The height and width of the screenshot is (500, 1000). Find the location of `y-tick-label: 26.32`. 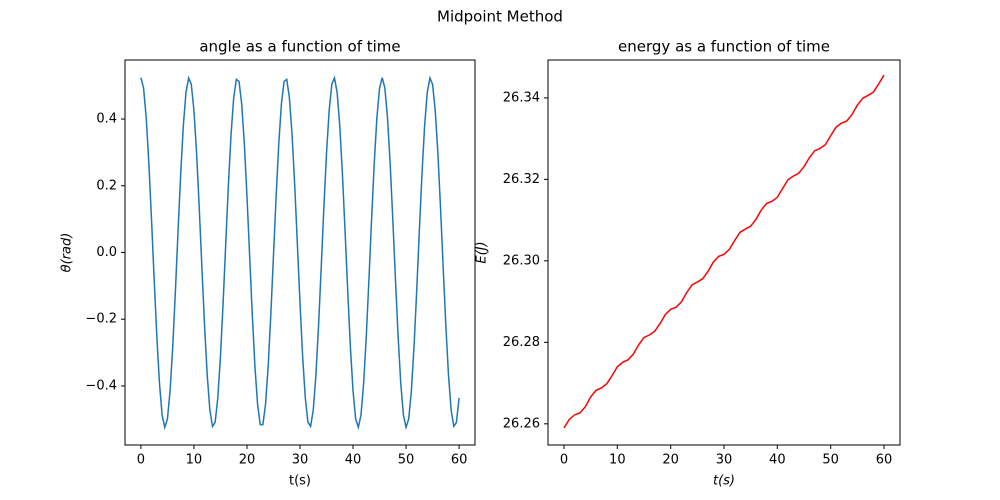

y-tick-label: 26.32 is located at coordinates (521, 179).